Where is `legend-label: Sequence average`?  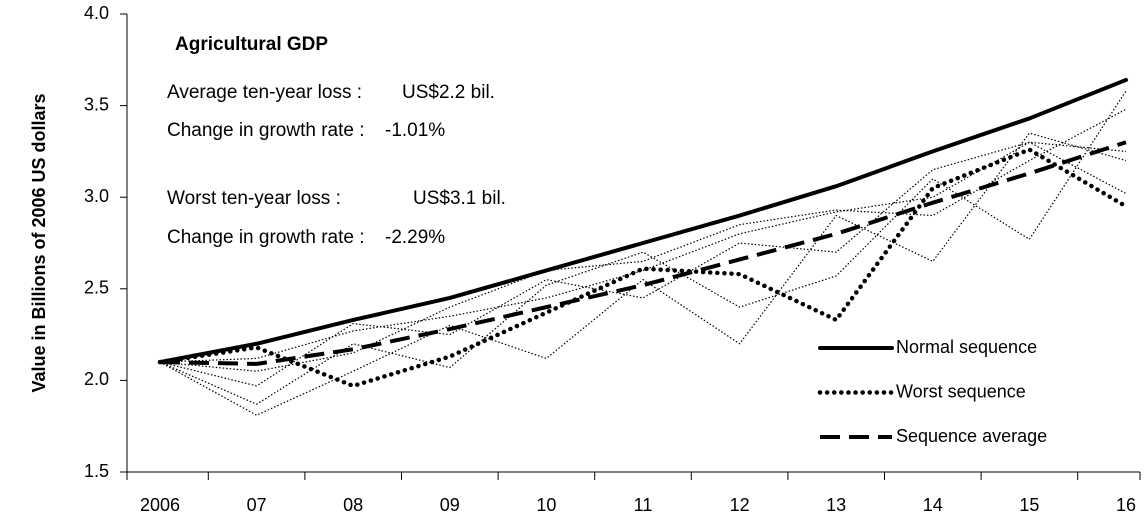
legend-label: Sequence average is located at coordinates (971, 436).